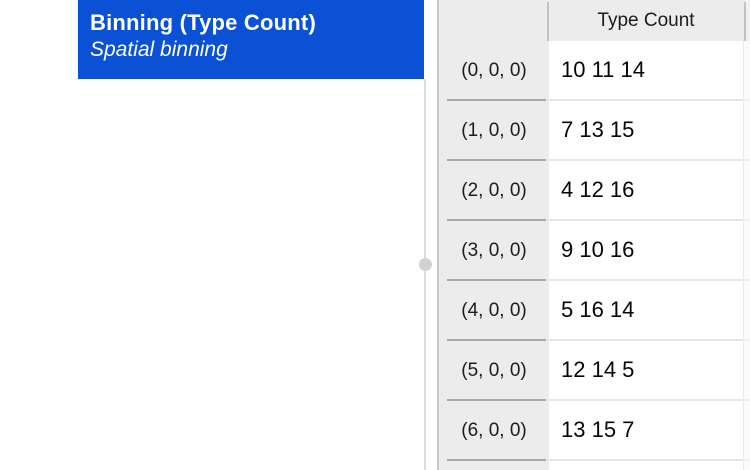 The width and height of the screenshot is (750, 470). I want to click on table-row: (0, 0, 0) 10 11 14, so click(594, 71).